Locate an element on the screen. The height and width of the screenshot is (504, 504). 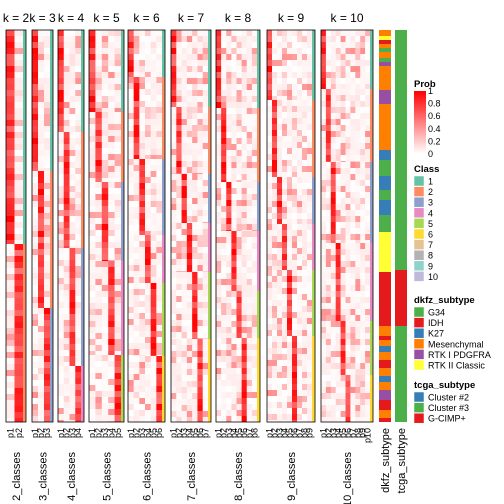
prob-tick-label: 0 is located at coordinates (430, 154).